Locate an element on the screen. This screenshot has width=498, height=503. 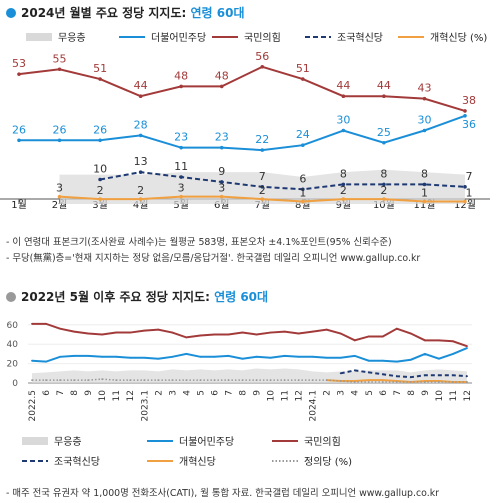
data-label: 53 is located at coordinates (19, 63).